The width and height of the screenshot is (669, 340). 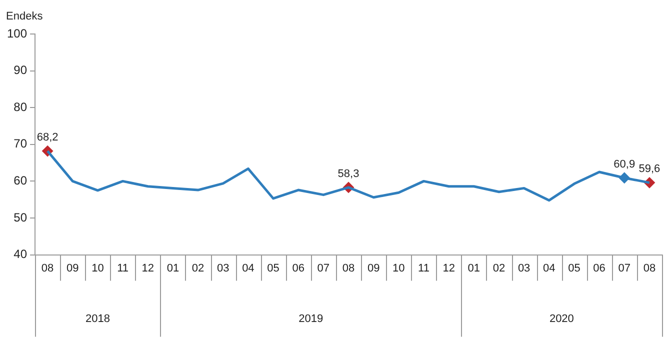 I want to click on y-tick-label: 90, so click(x=21, y=70).